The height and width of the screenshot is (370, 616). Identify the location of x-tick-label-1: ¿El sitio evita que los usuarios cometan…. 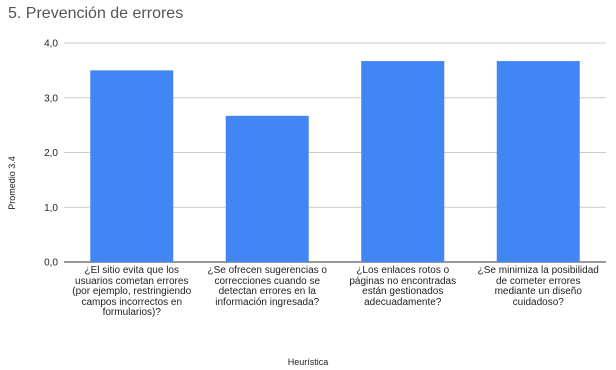
(132, 291).